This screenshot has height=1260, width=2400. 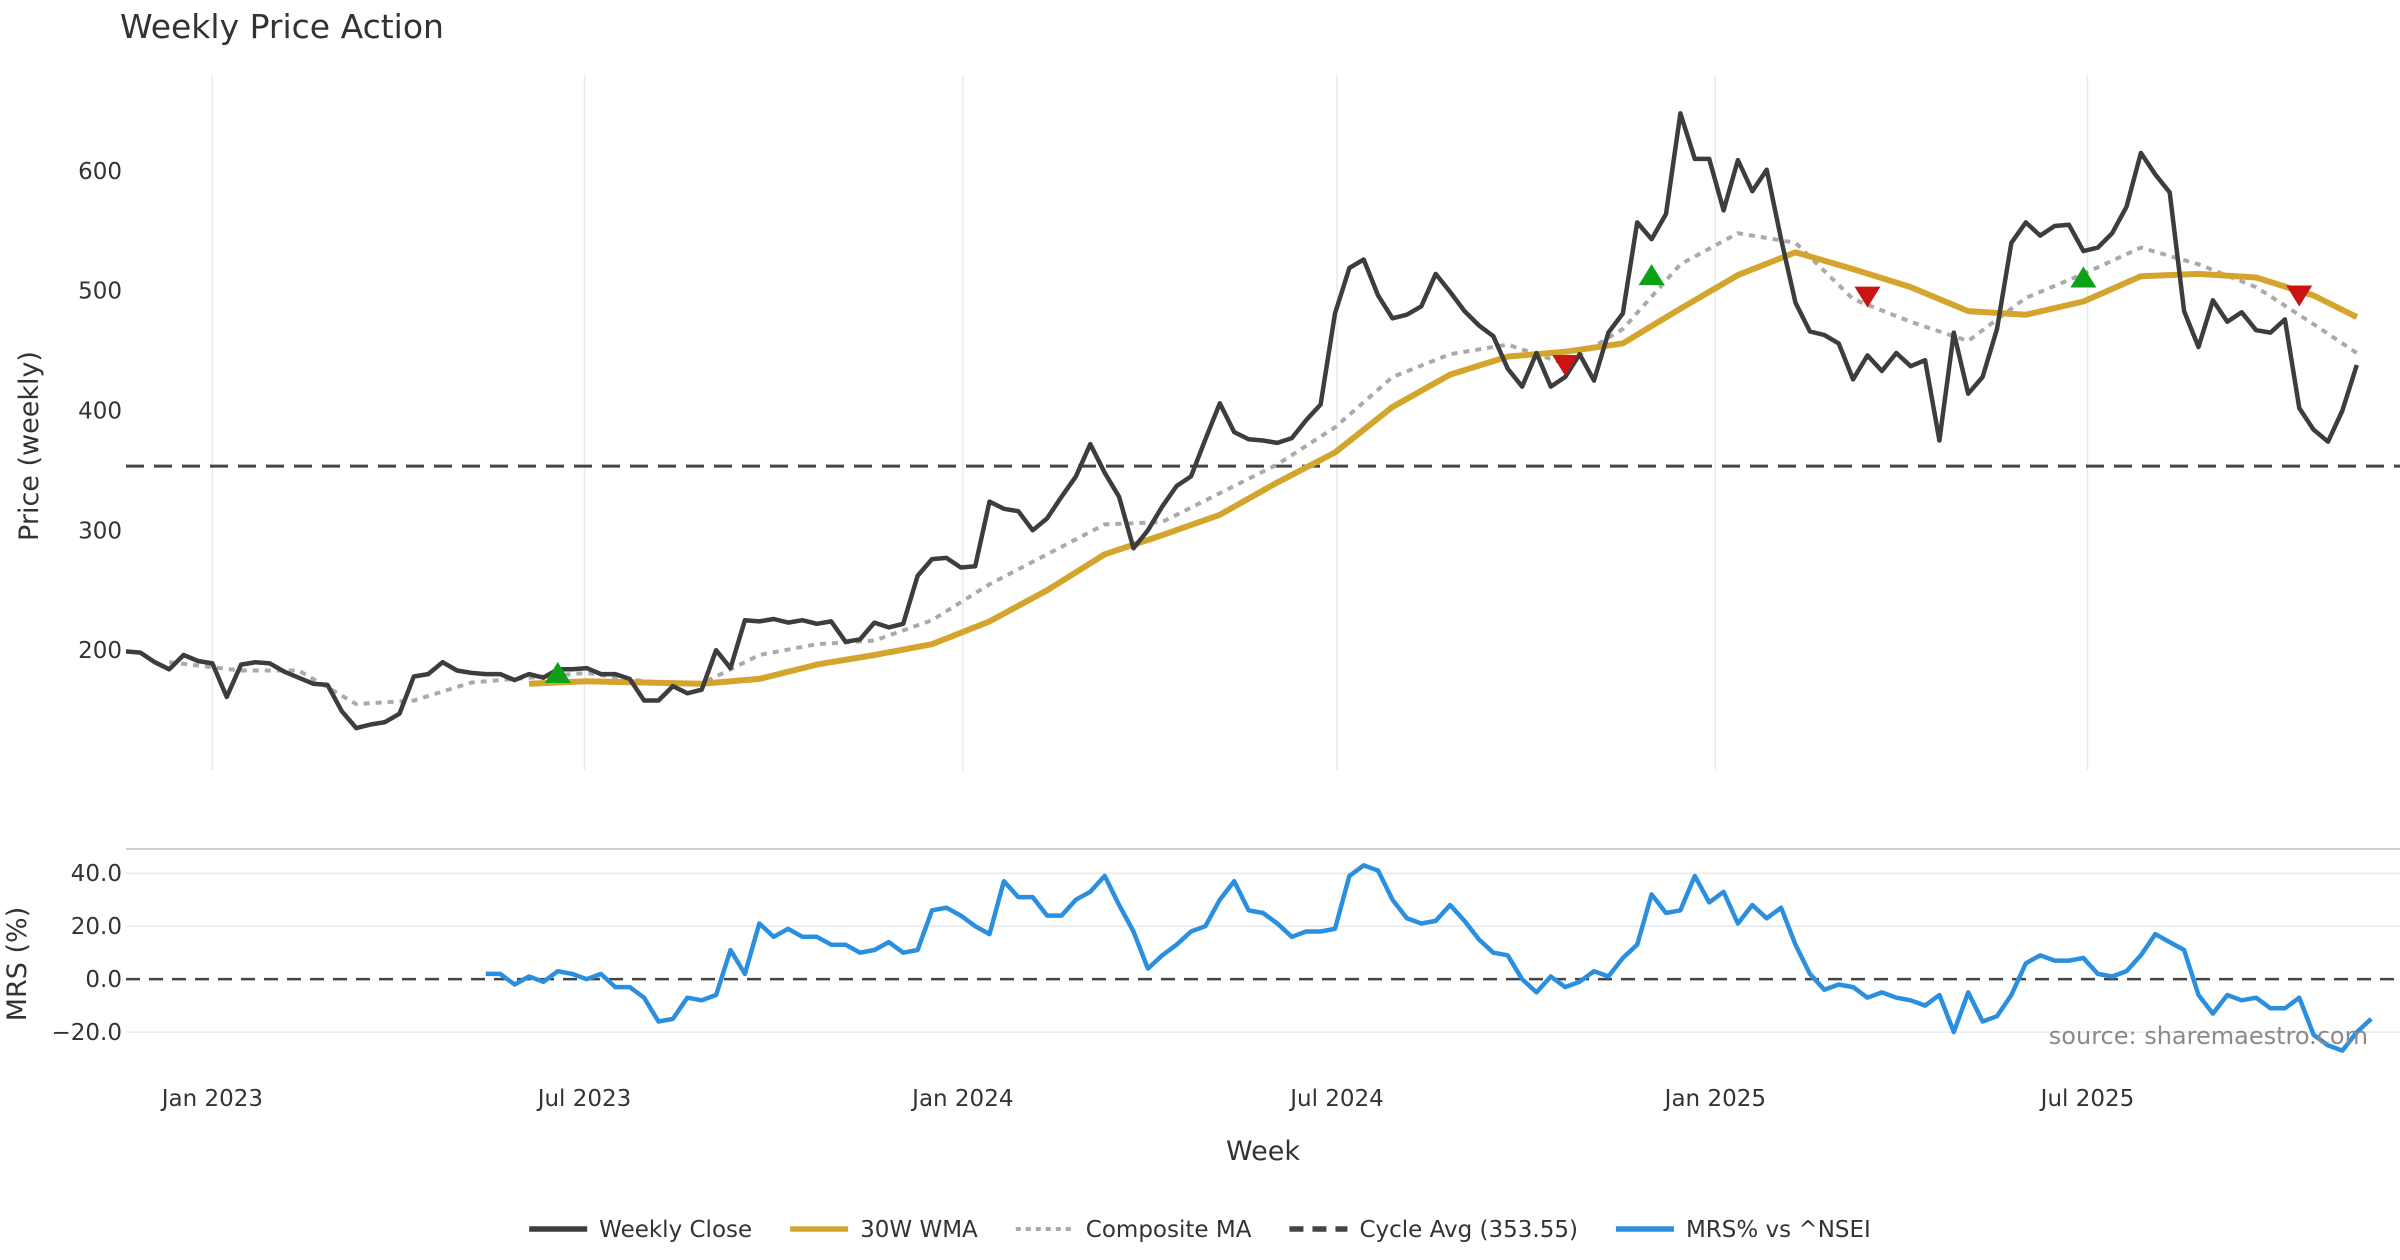 I want to click on x-tick-label: Jul 2025, so click(x=2087, y=1099).